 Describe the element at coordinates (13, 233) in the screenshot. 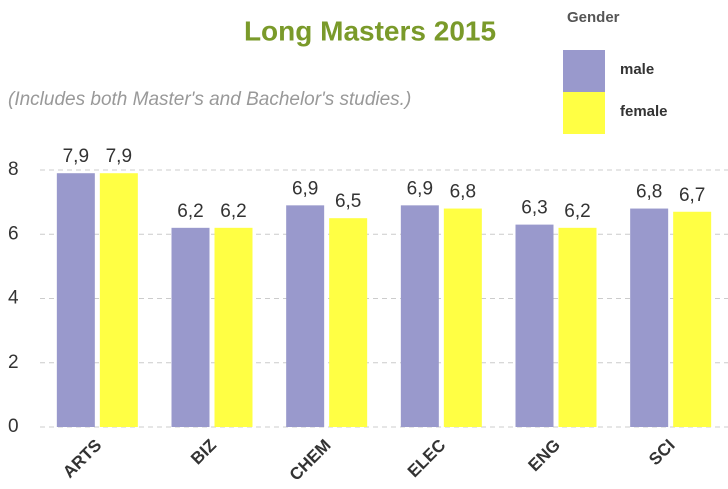

I see `y-tick-label: 6` at that location.